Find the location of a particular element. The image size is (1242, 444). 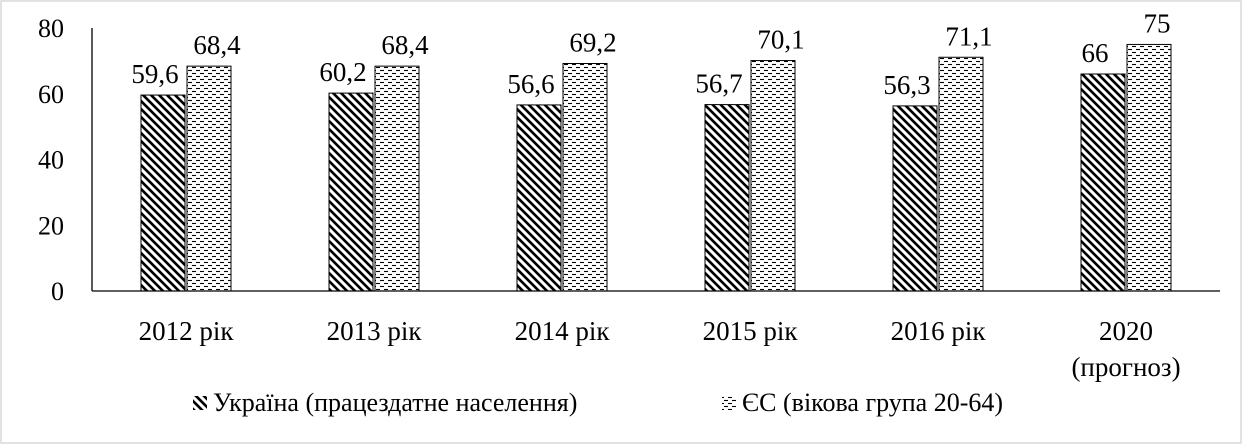

data-label-eu-1: 68,4 is located at coordinates (405, 45).